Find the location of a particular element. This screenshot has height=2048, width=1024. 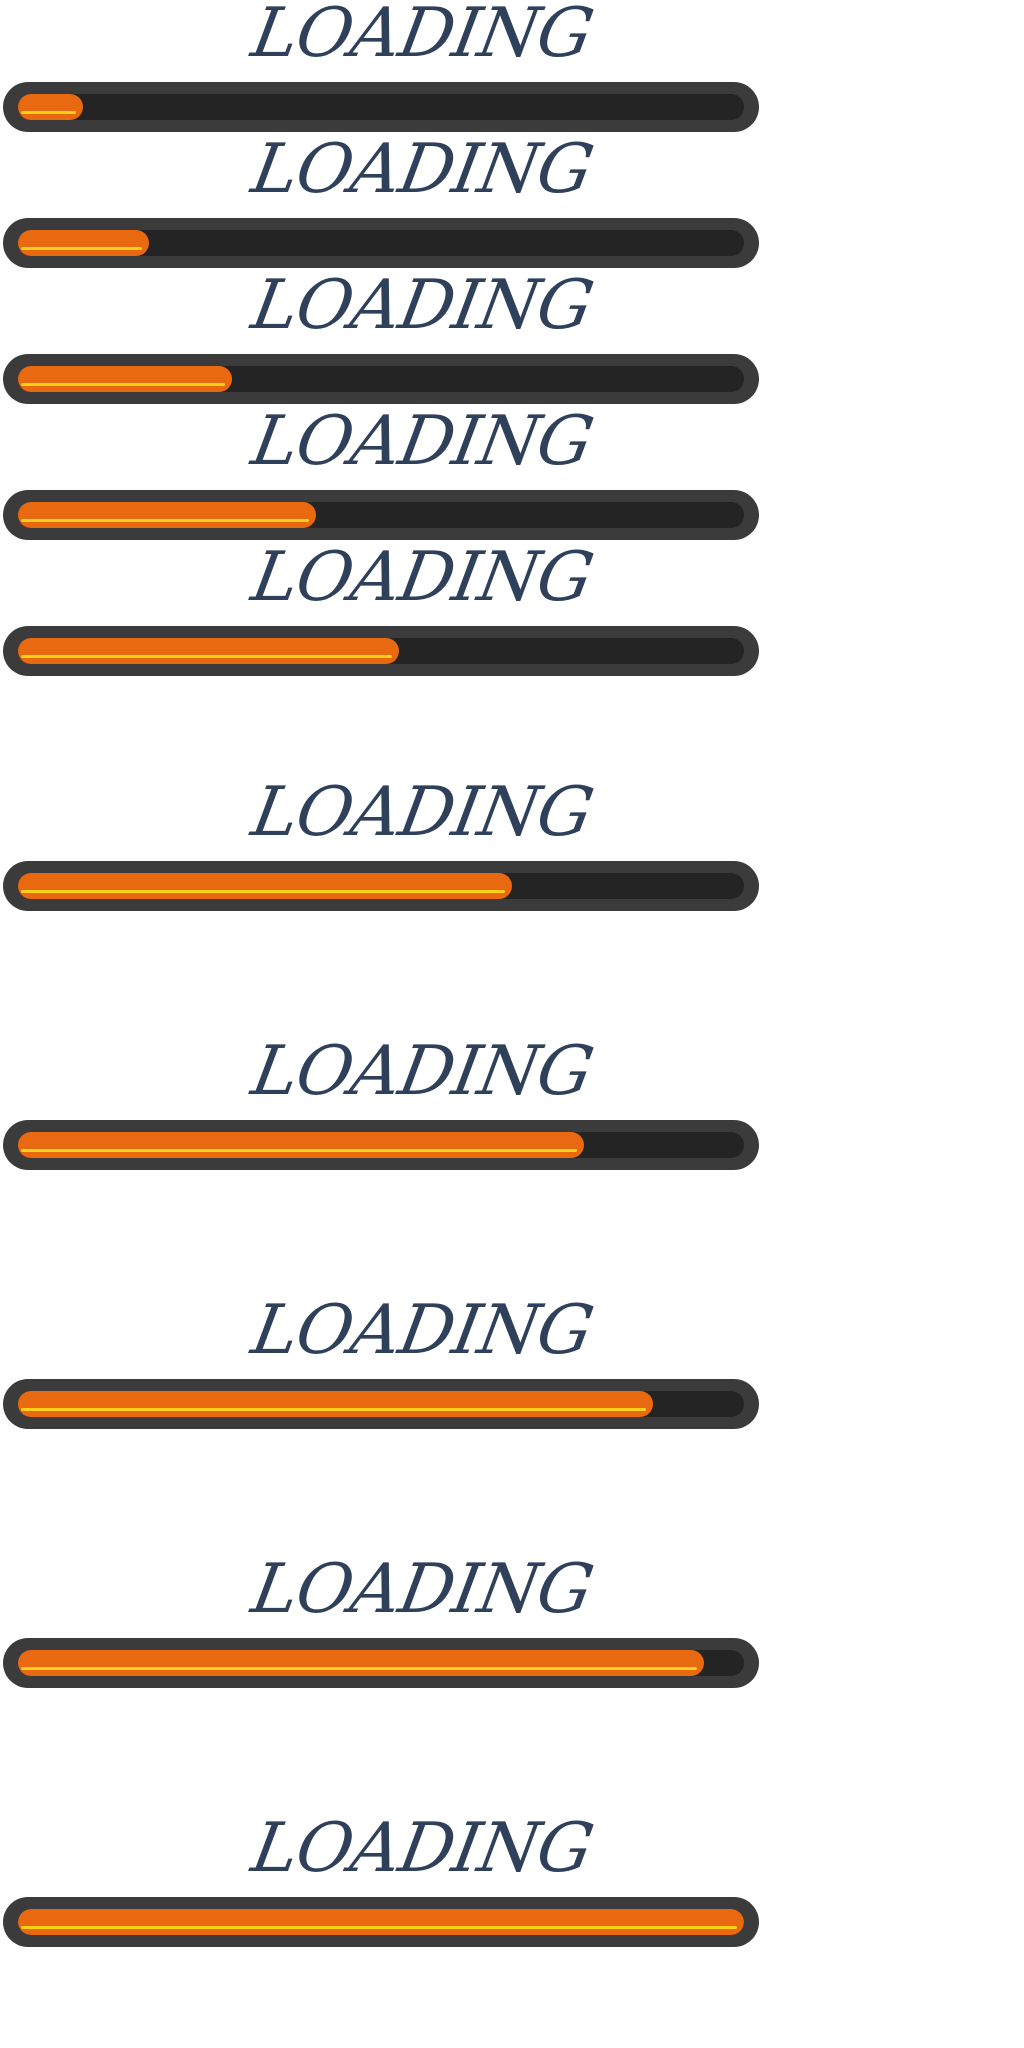

loader-7: LOADING is located at coordinates (512, 1101).